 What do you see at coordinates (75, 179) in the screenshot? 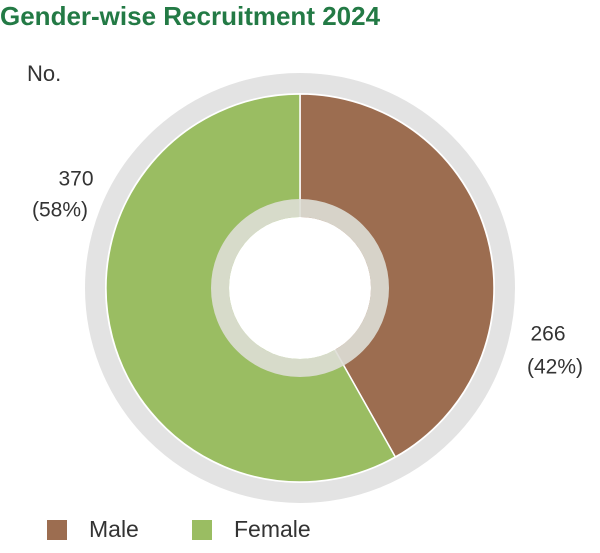
I see `value-label: 370` at bounding box center [75, 179].